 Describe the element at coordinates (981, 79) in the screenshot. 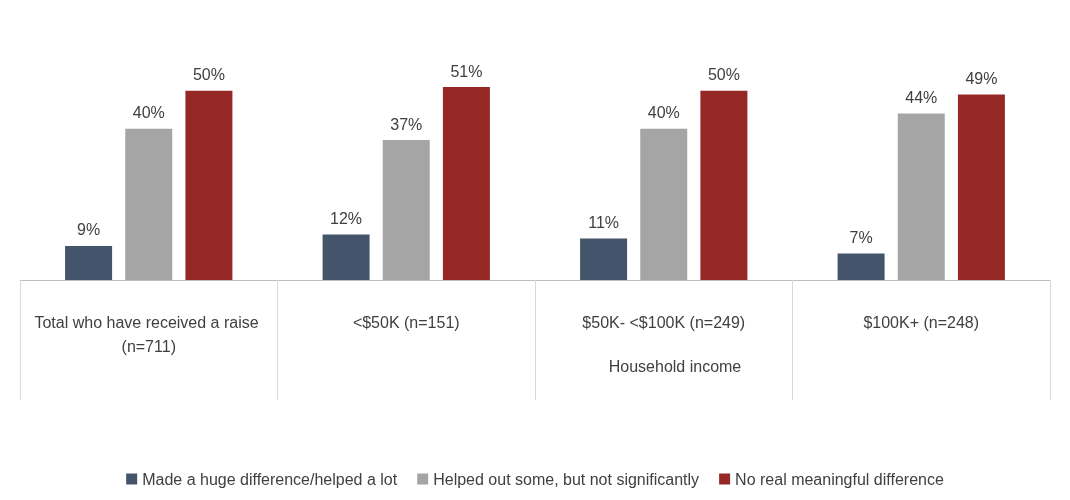

I see `data-label: 49%` at that location.